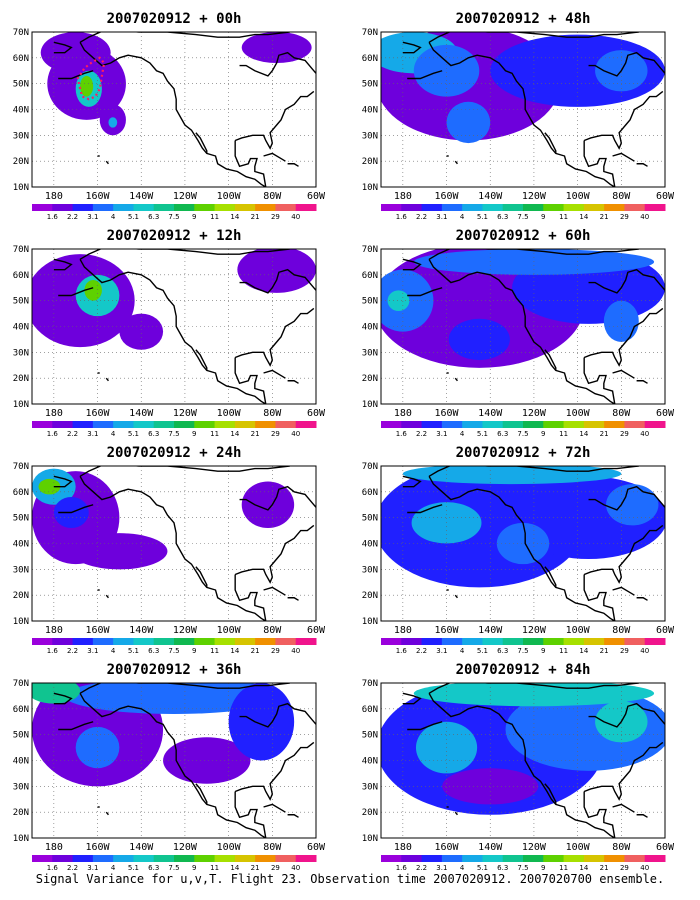 The width and height of the screenshot is (700, 900). I want to click on flight-track, so click(91, 78).